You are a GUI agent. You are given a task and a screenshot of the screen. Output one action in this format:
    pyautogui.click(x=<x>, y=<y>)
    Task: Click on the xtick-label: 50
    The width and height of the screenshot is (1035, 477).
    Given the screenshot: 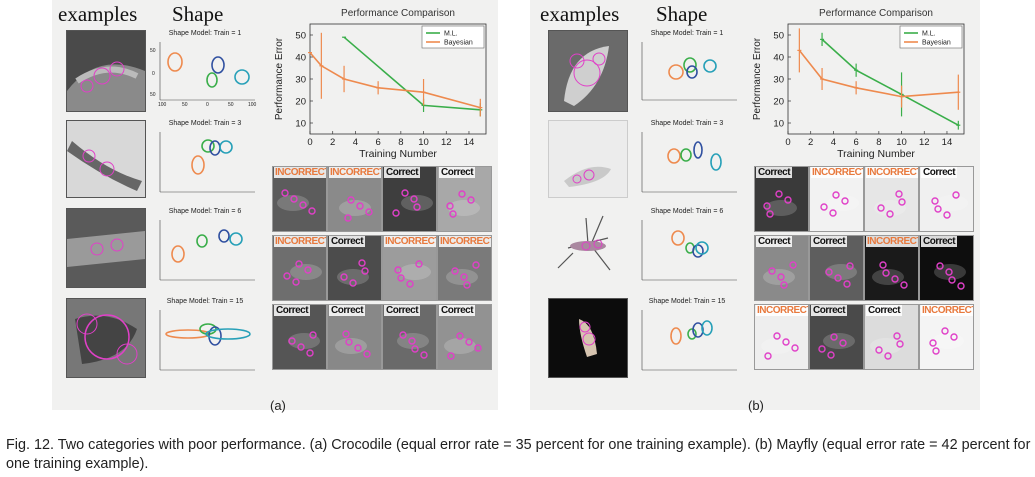 What is the action you would take?
    pyautogui.click(x=185, y=105)
    